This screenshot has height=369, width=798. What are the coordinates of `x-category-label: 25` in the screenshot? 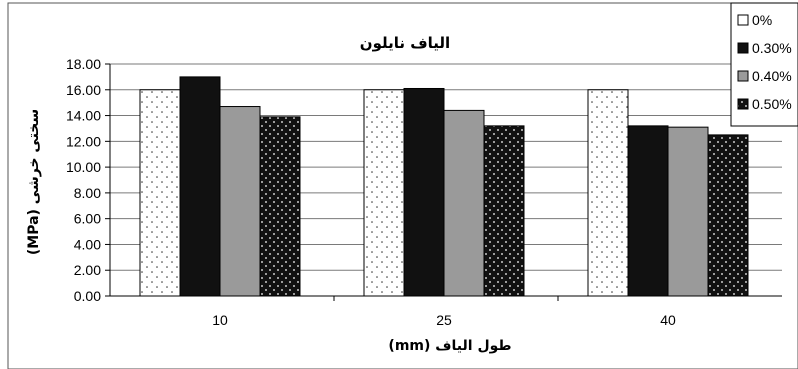 It's located at (444, 320).